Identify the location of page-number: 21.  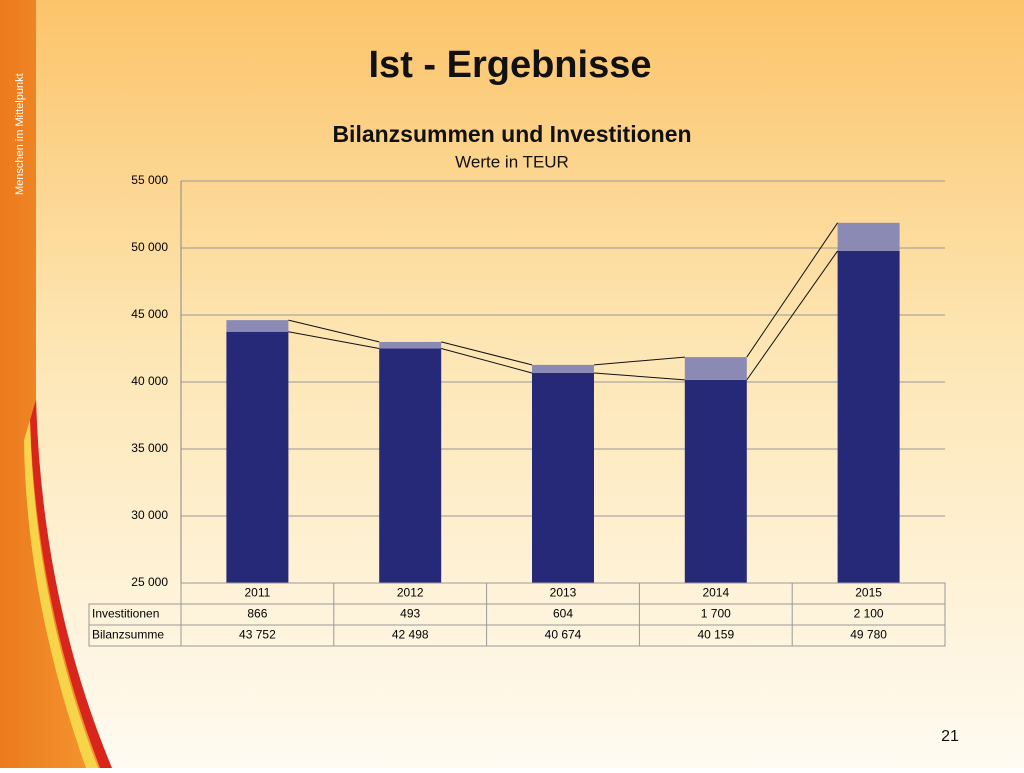
(950, 736).